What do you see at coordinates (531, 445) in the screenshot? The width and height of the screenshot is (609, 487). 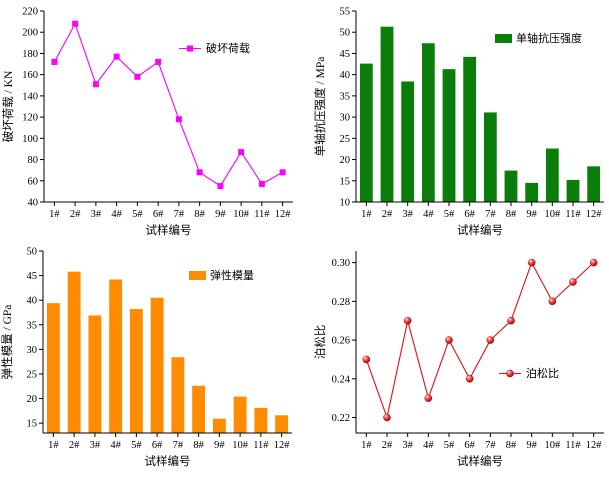 I see `x-tick-label: 9#` at bounding box center [531, 445].